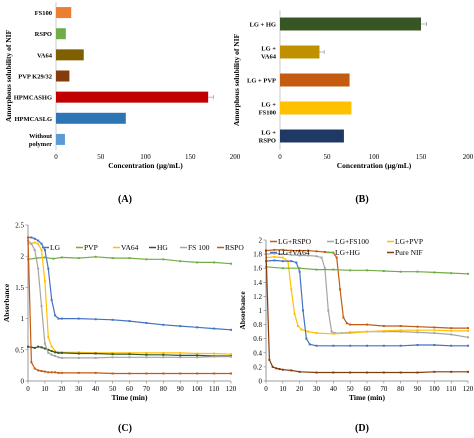 The height and width of the screenshot is (438, 474). Describe the element at coordinates (197, 389) in the screenshot. I see `x-tick-label-c: 100` at that location.